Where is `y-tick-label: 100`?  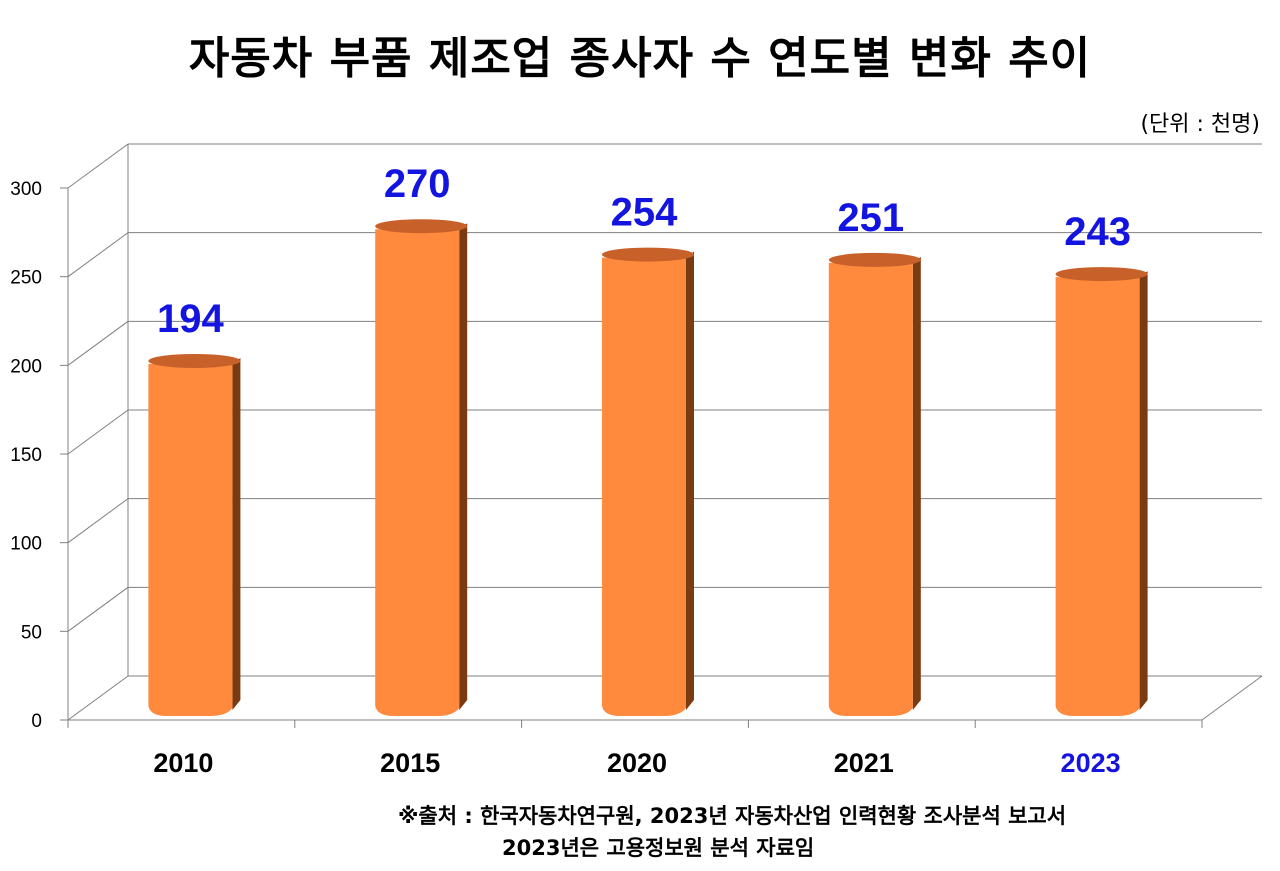
y-tick-label: 100 is located at coordinates (26, 544).